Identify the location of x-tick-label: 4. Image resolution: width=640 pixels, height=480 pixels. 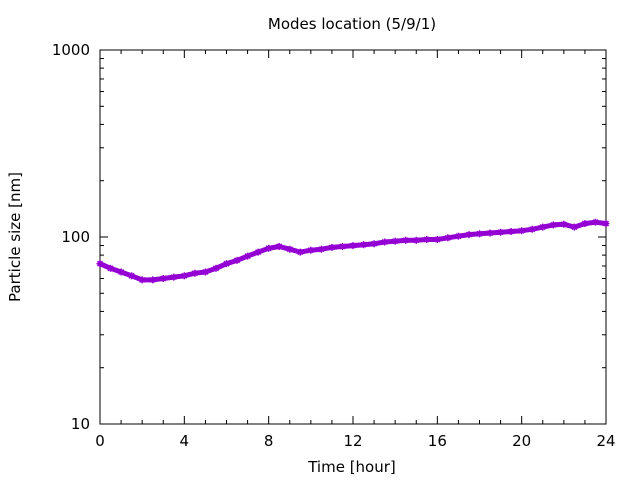
(185, 441).